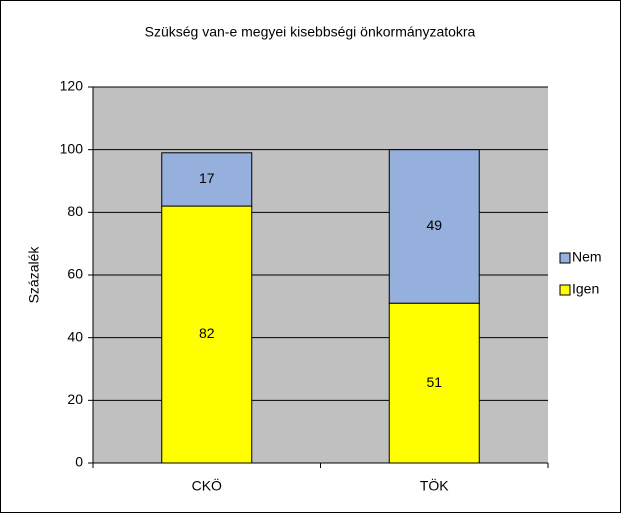  Describe the element at coordinates (75, 211) in the screenshot. I see `y-tick-label: 80` at that location.